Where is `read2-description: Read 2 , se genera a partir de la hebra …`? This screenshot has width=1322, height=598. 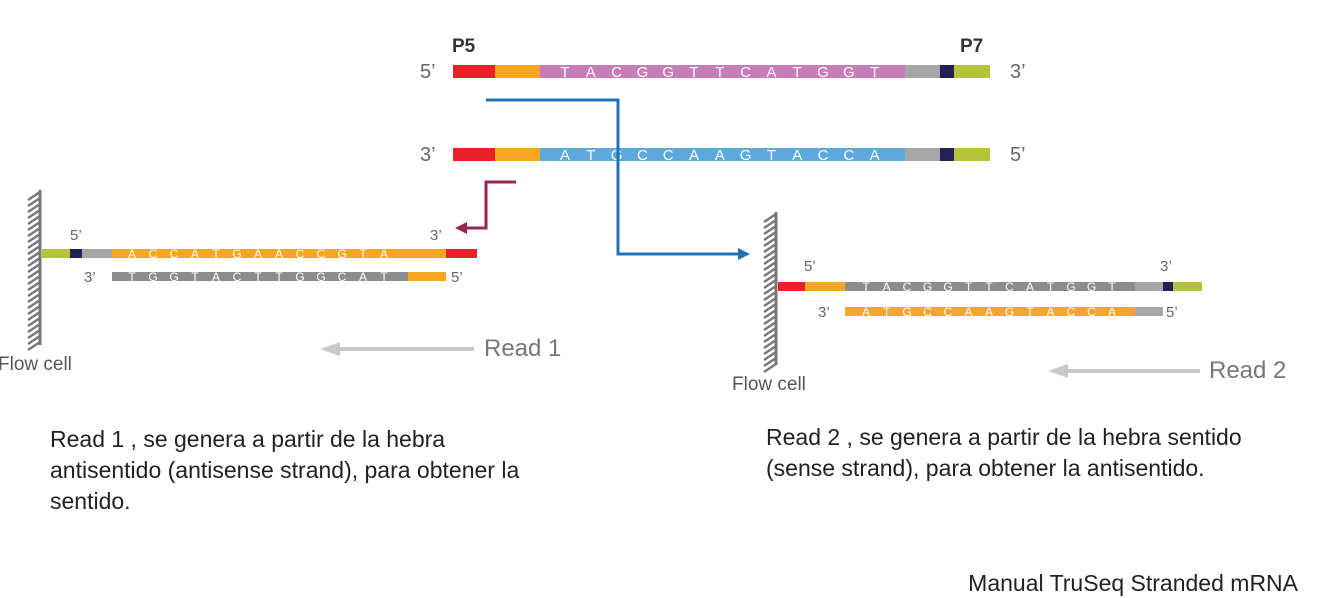
read2-description: Read 2 , se genera a partir de la hebra … is located at coordinates (1004, 452).